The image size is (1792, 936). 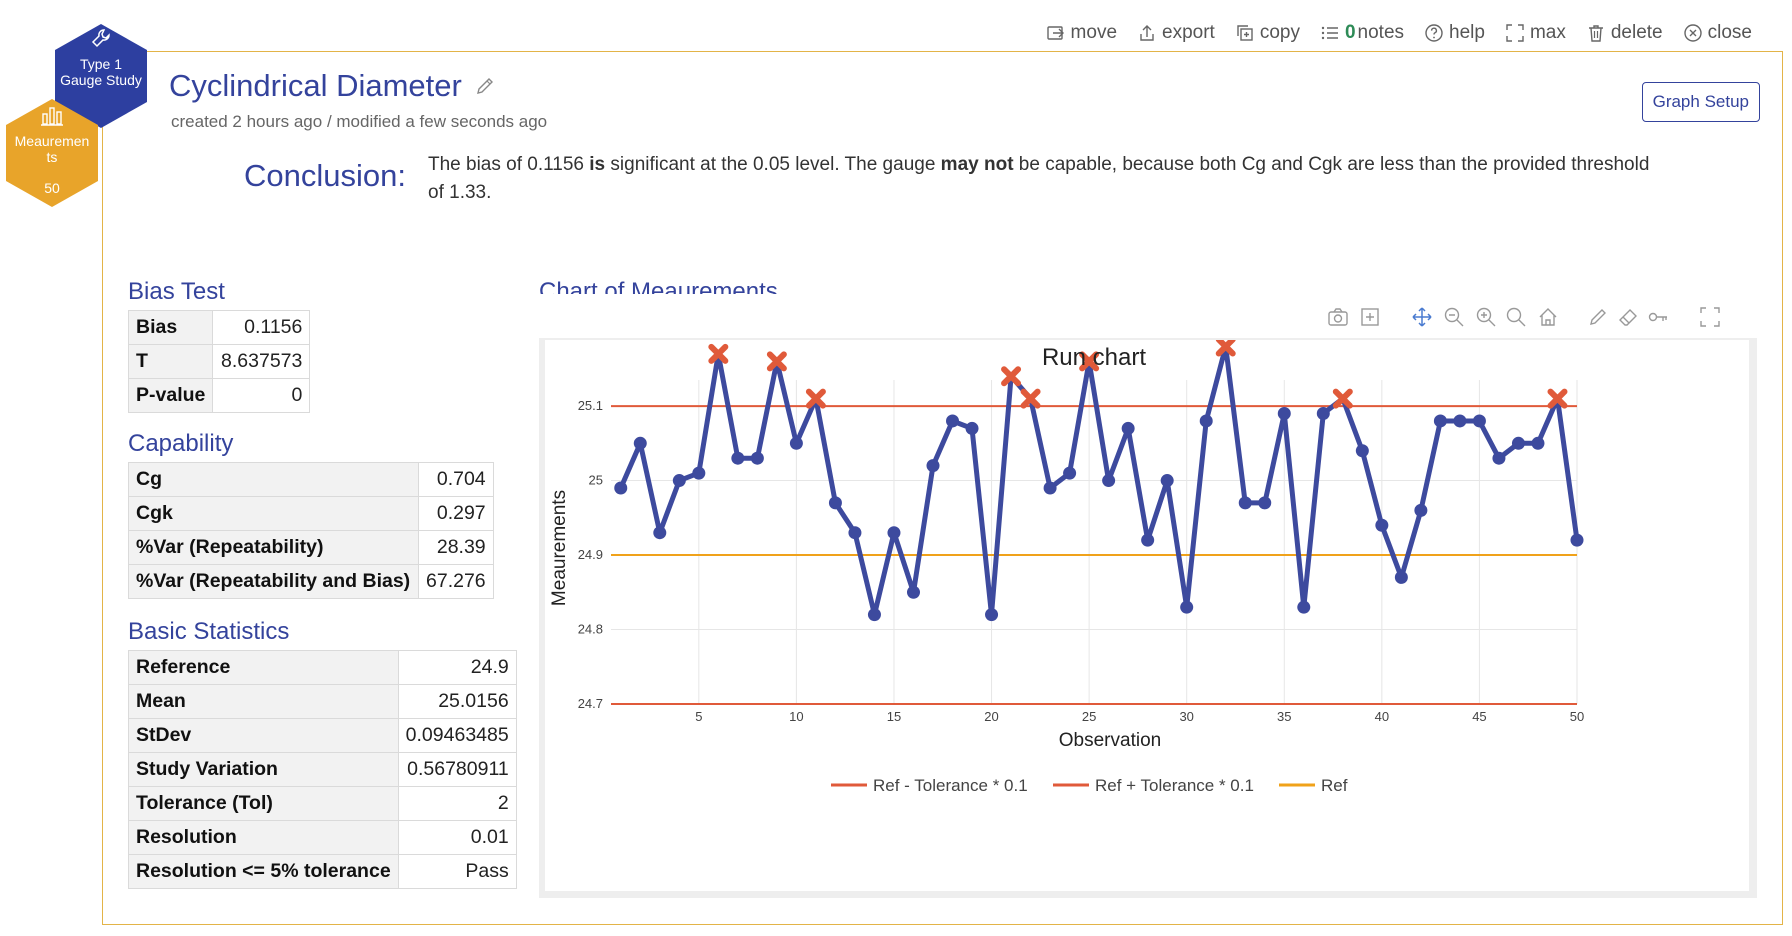 I want to click on x-tick-label: 5, so click(x=698, y=716).